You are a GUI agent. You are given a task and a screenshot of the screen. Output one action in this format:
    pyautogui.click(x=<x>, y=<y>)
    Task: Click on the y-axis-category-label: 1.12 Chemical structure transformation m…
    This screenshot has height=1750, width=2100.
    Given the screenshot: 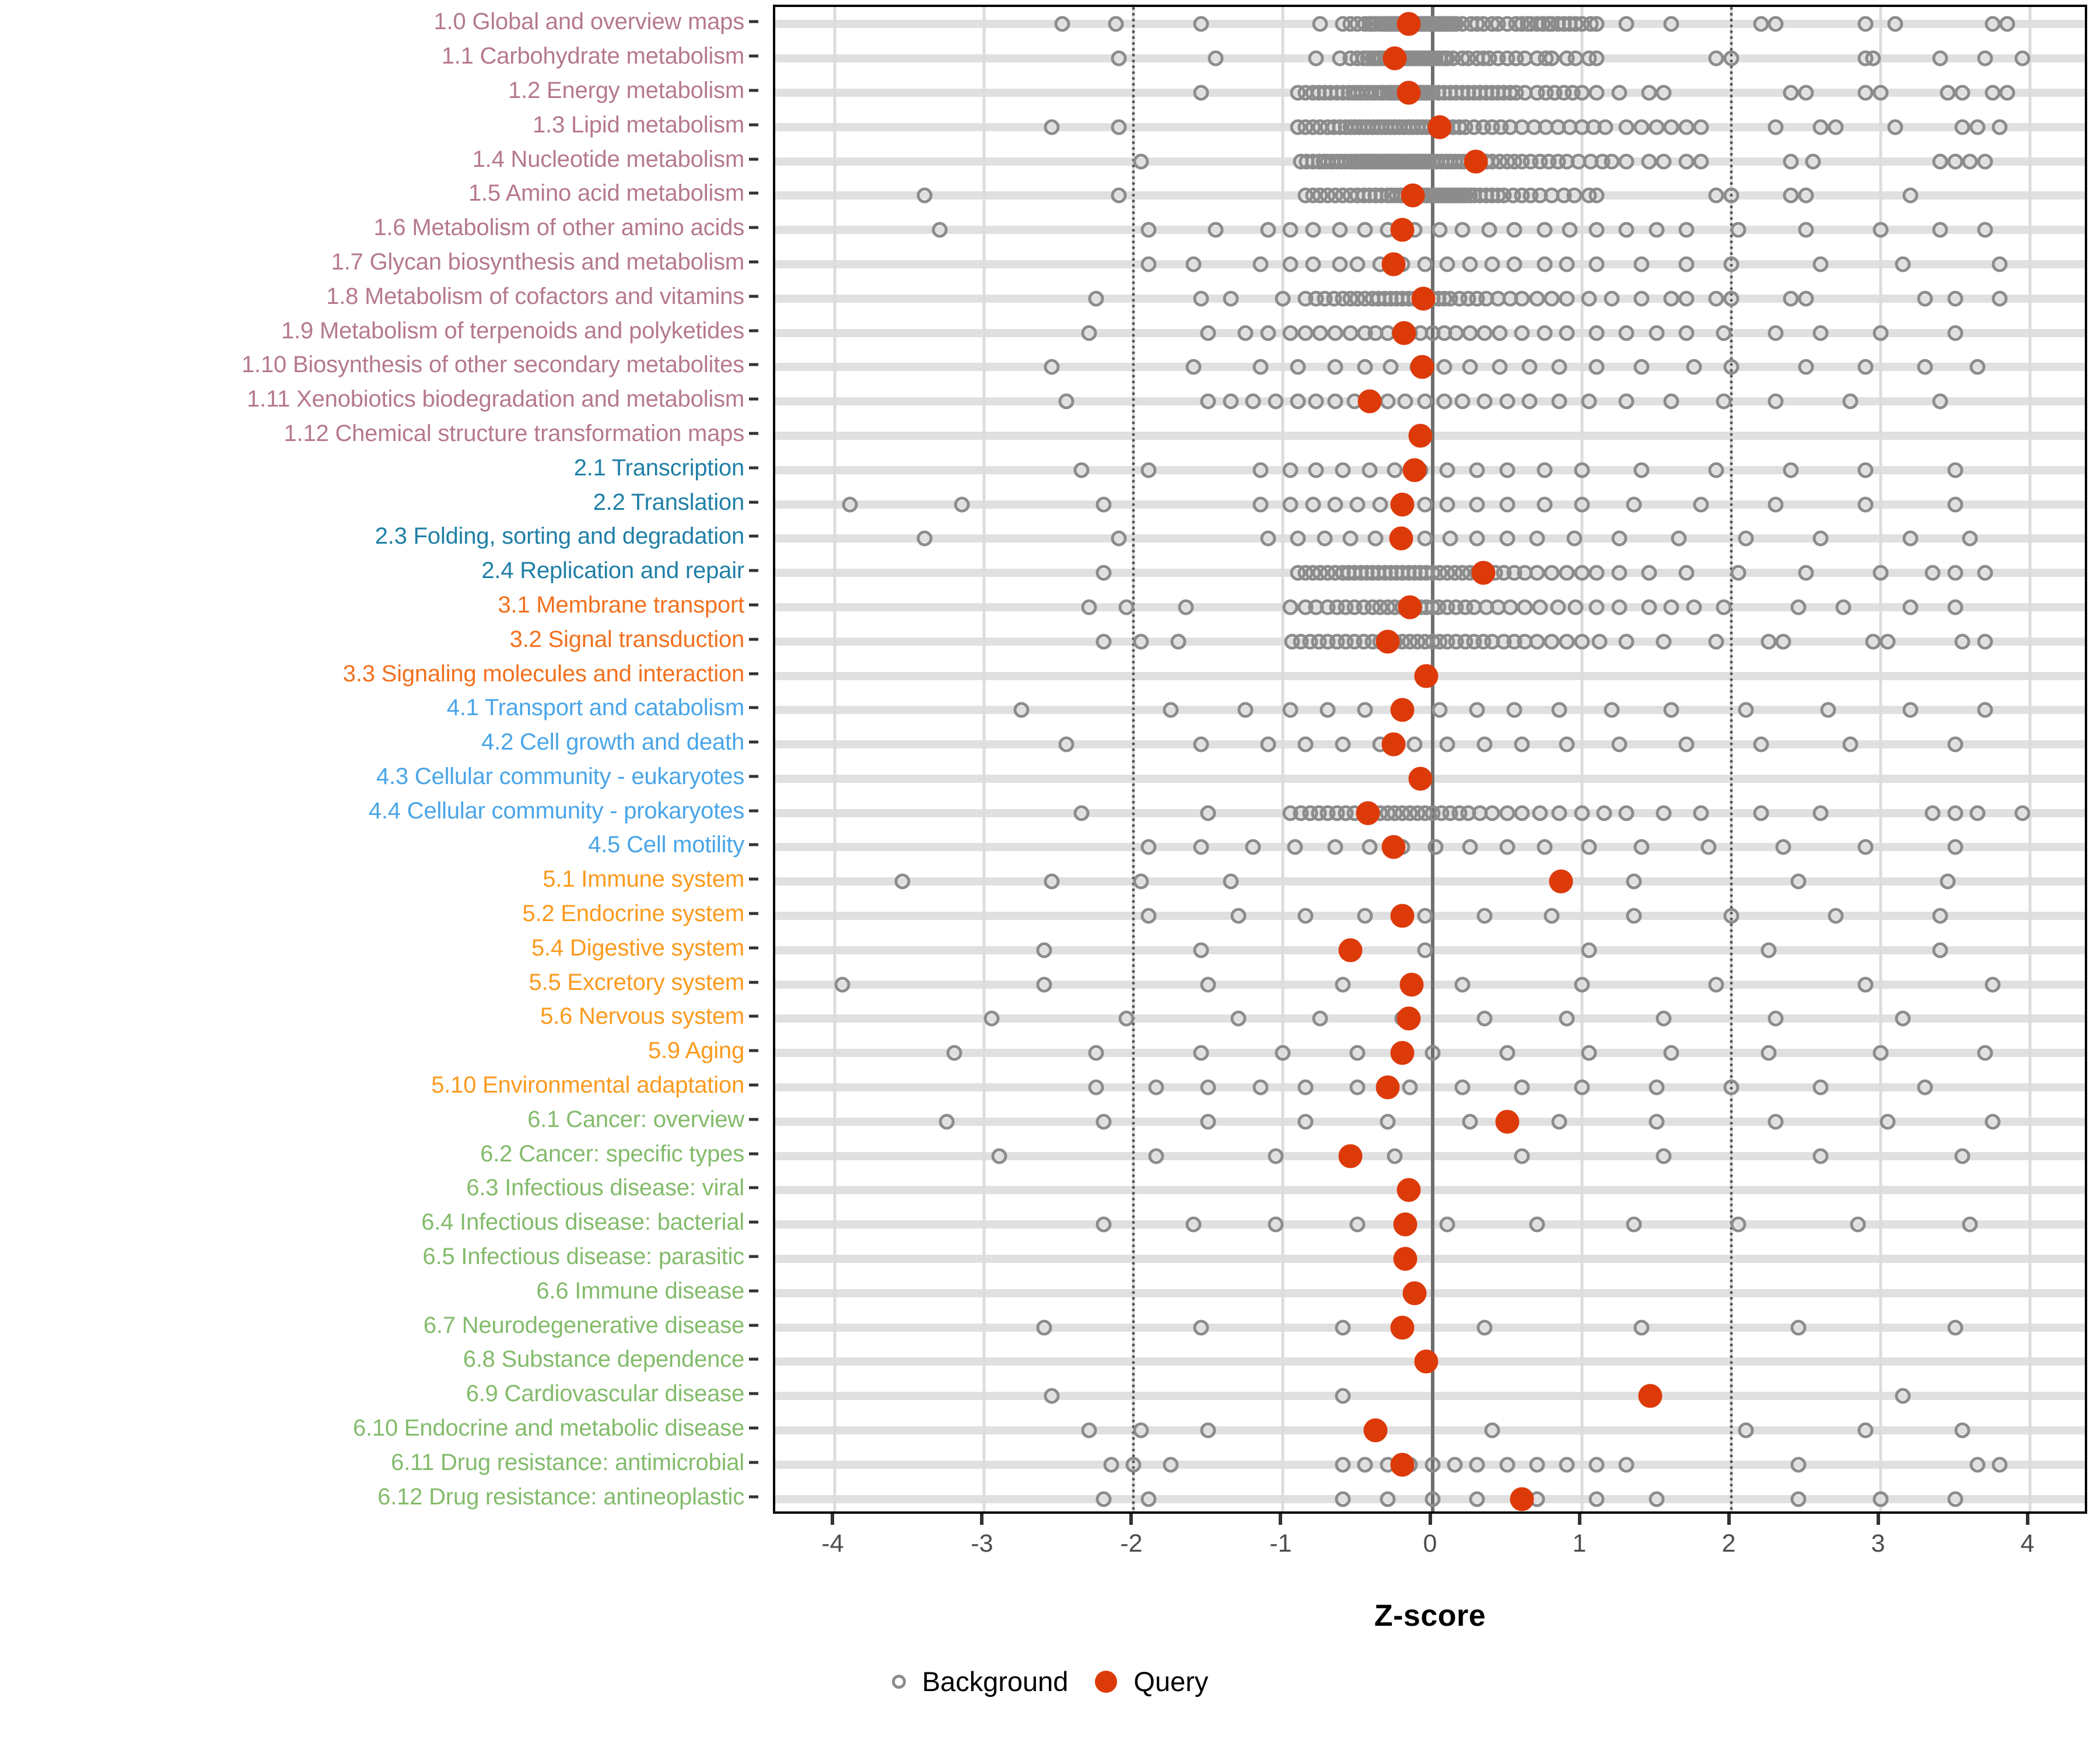 What is the action you would take?
    pyautogui.click(x=514, y=433)
    